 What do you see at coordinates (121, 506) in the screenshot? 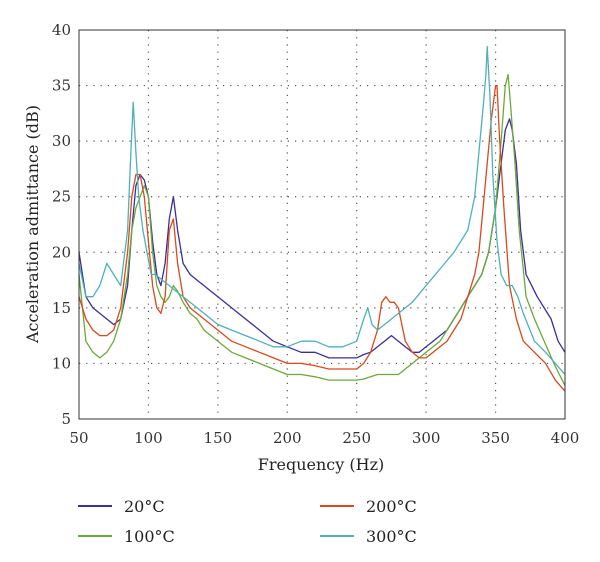
I see `legend-item-20c: 20°C` at bounding box center [121, 506].